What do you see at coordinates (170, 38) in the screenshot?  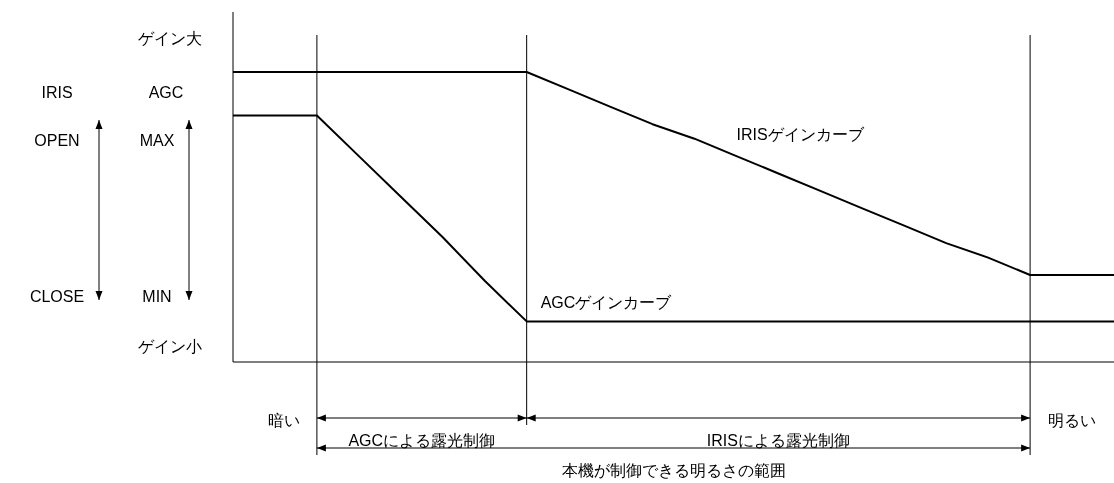 I see `text: ゲイン大` at bounding box center [170, 38].